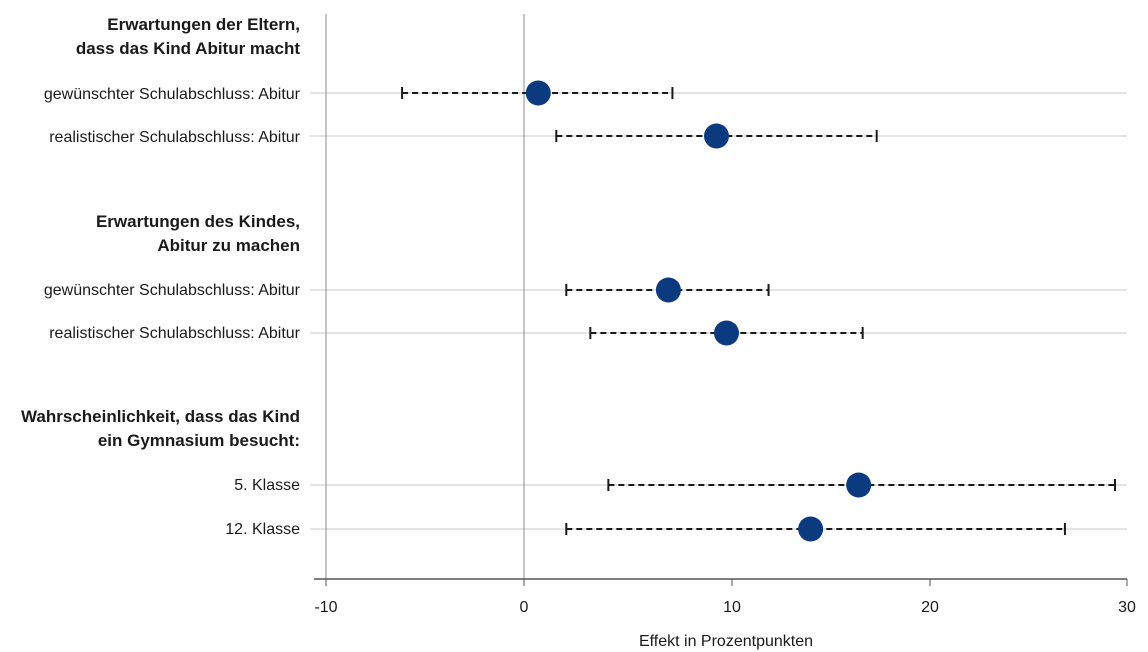 Image resolution: width=1148 pixels, height=652 pixels. Describe the element at coordinates (172, 290) in the screenshot. I see `row-label-child-desired: gewünschter Schulabschluss: Abitur` at that location.